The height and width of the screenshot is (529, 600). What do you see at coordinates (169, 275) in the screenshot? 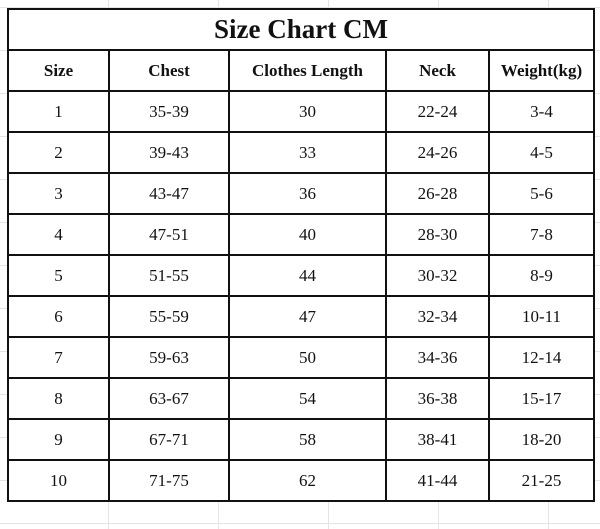
I see `table-cell: 51-55` at bounding box center [169, 275].